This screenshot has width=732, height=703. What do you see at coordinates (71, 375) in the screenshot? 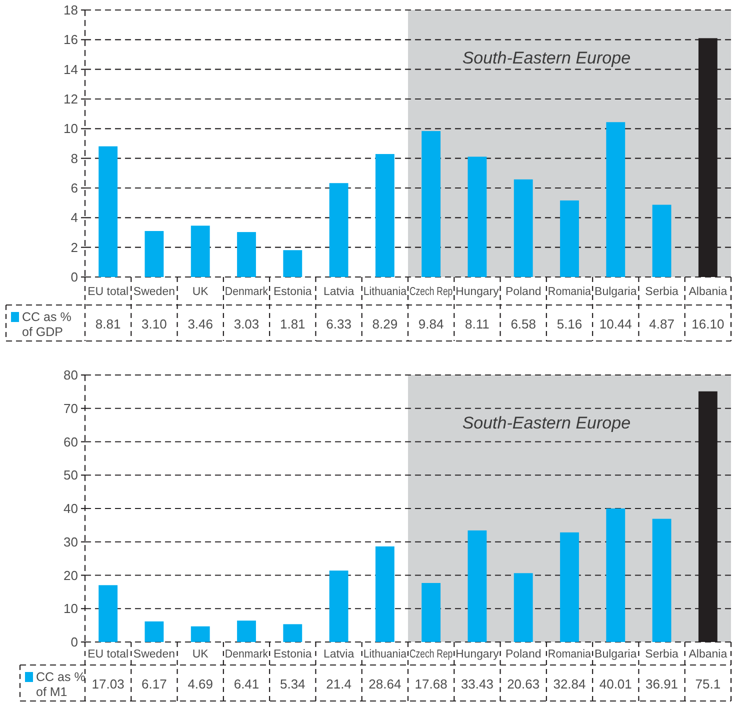
I see `y-tick-label: 80` at bounding box center [71, 375].